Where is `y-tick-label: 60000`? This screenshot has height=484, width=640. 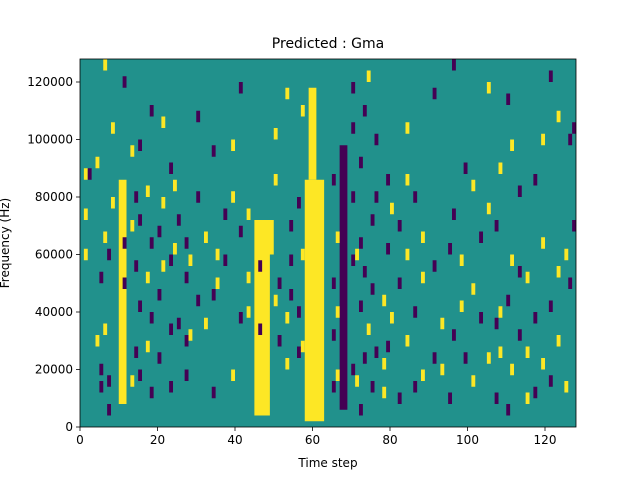
y-tick-label: 60000 is located at coordinates (54, 255).